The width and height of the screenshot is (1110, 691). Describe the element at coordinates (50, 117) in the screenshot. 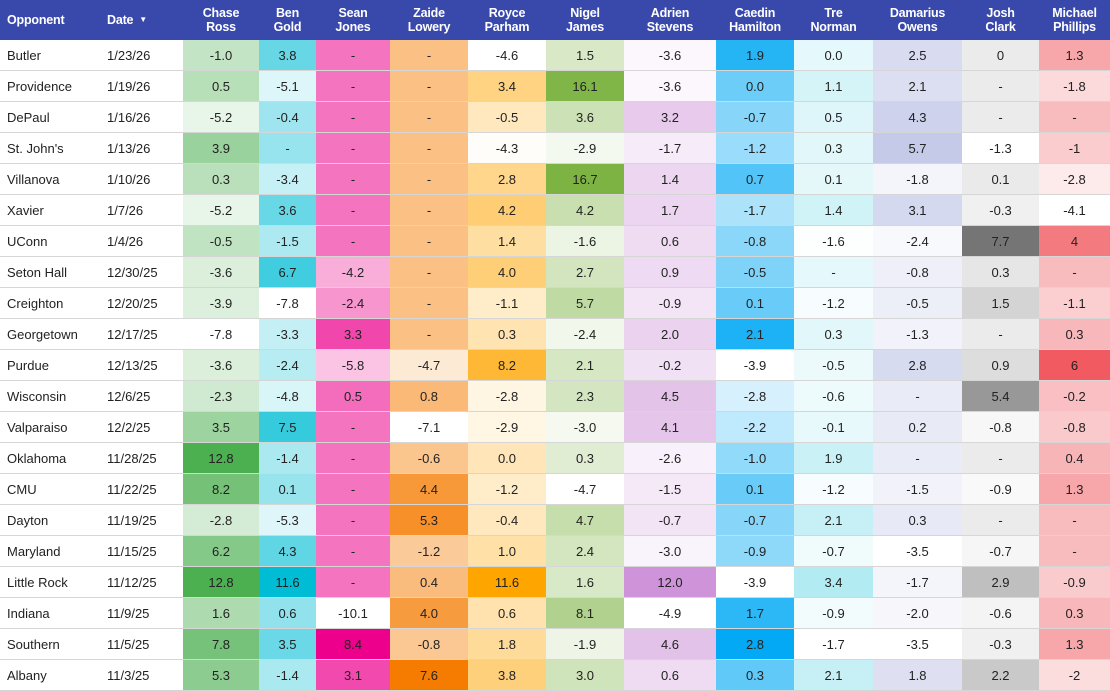

I see `opponent-cell: DePaul` at that location.